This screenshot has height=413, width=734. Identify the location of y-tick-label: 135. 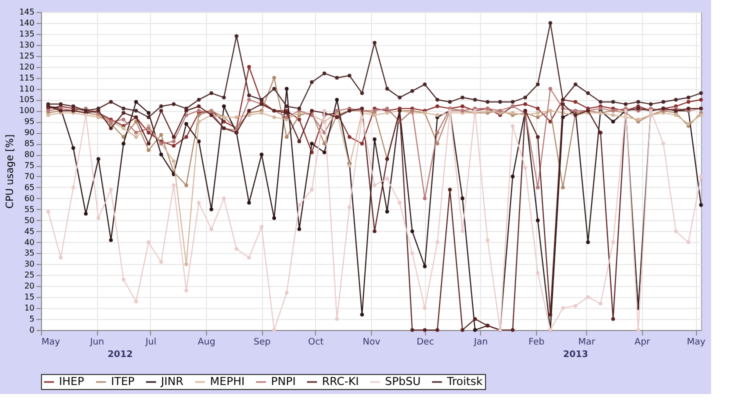
(26, 33).